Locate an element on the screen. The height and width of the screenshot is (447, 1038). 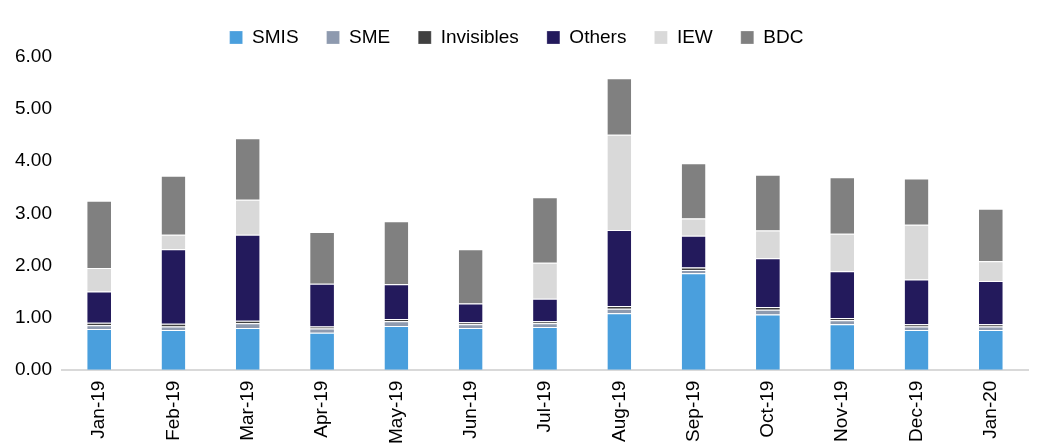
x-tick-label: Jul-19 is located at coordinates (544, 406).